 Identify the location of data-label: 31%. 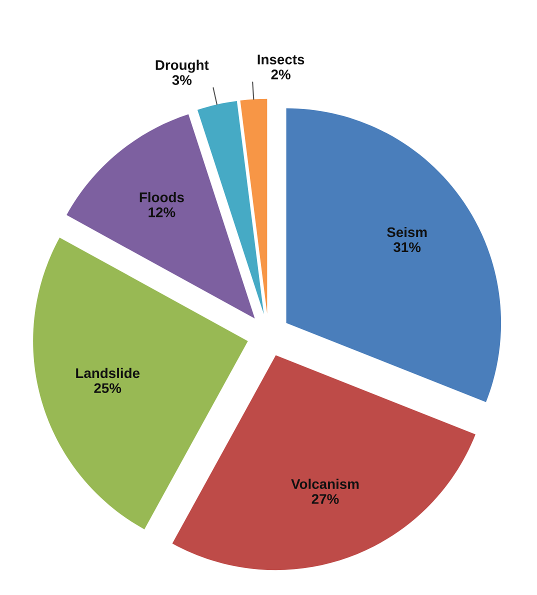
(407, 247).